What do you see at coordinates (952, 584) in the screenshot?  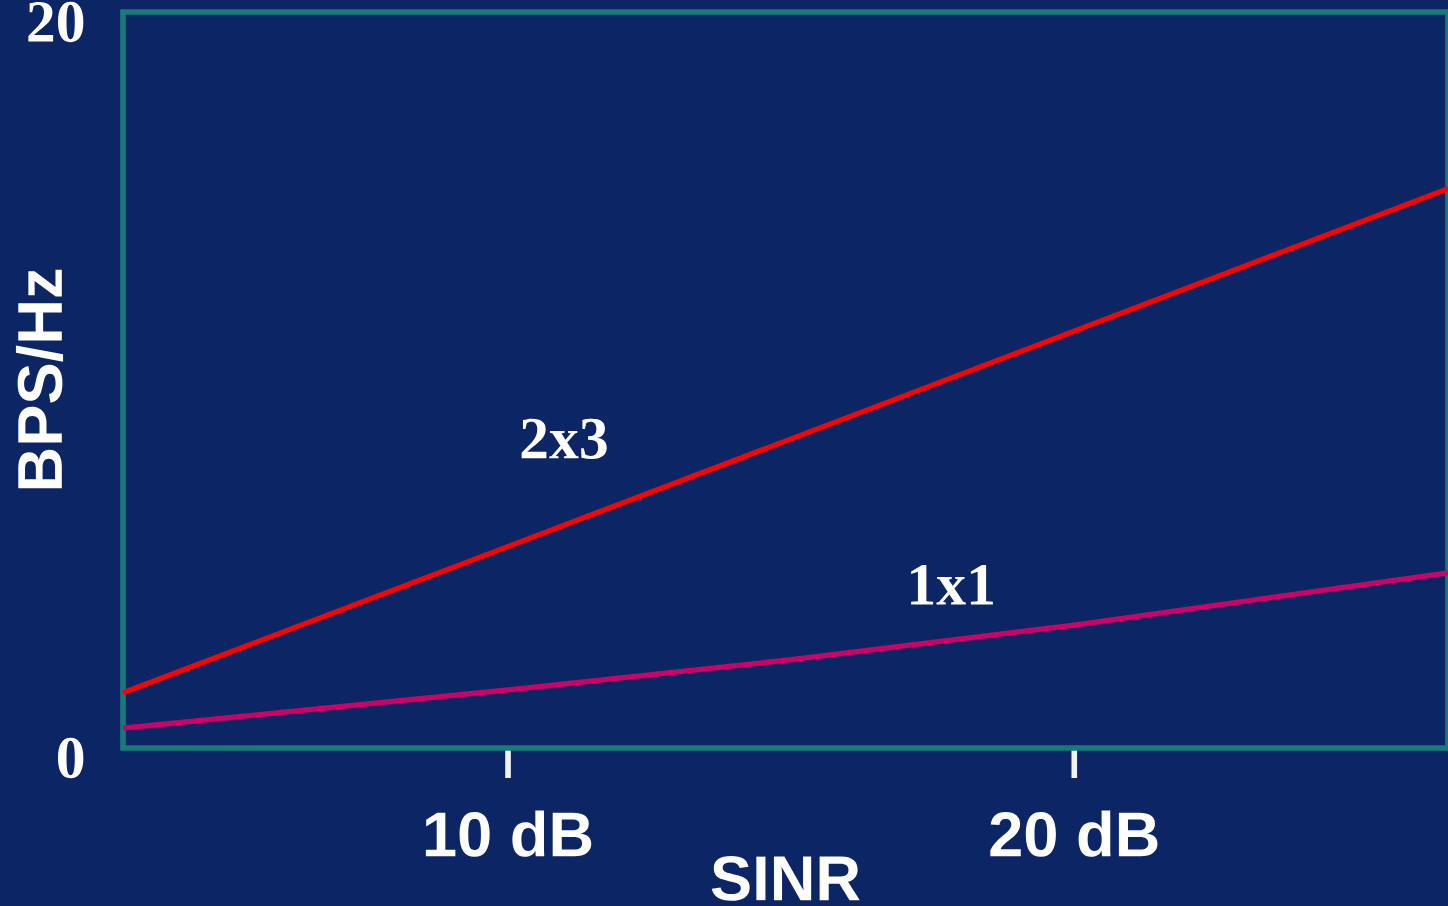 I see `series-label: 1x1` at bounding box center [952, 584].